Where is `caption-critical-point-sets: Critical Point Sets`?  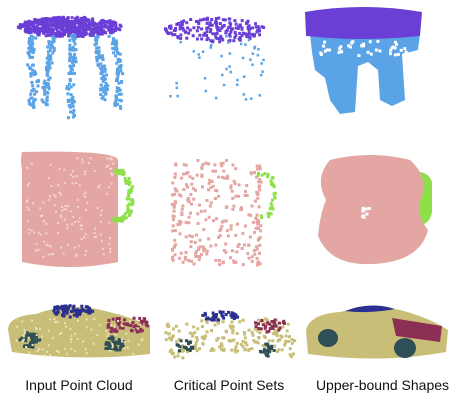
caption-critical-point-sets: Critical Point Sets is located at coordinates (229, 385).